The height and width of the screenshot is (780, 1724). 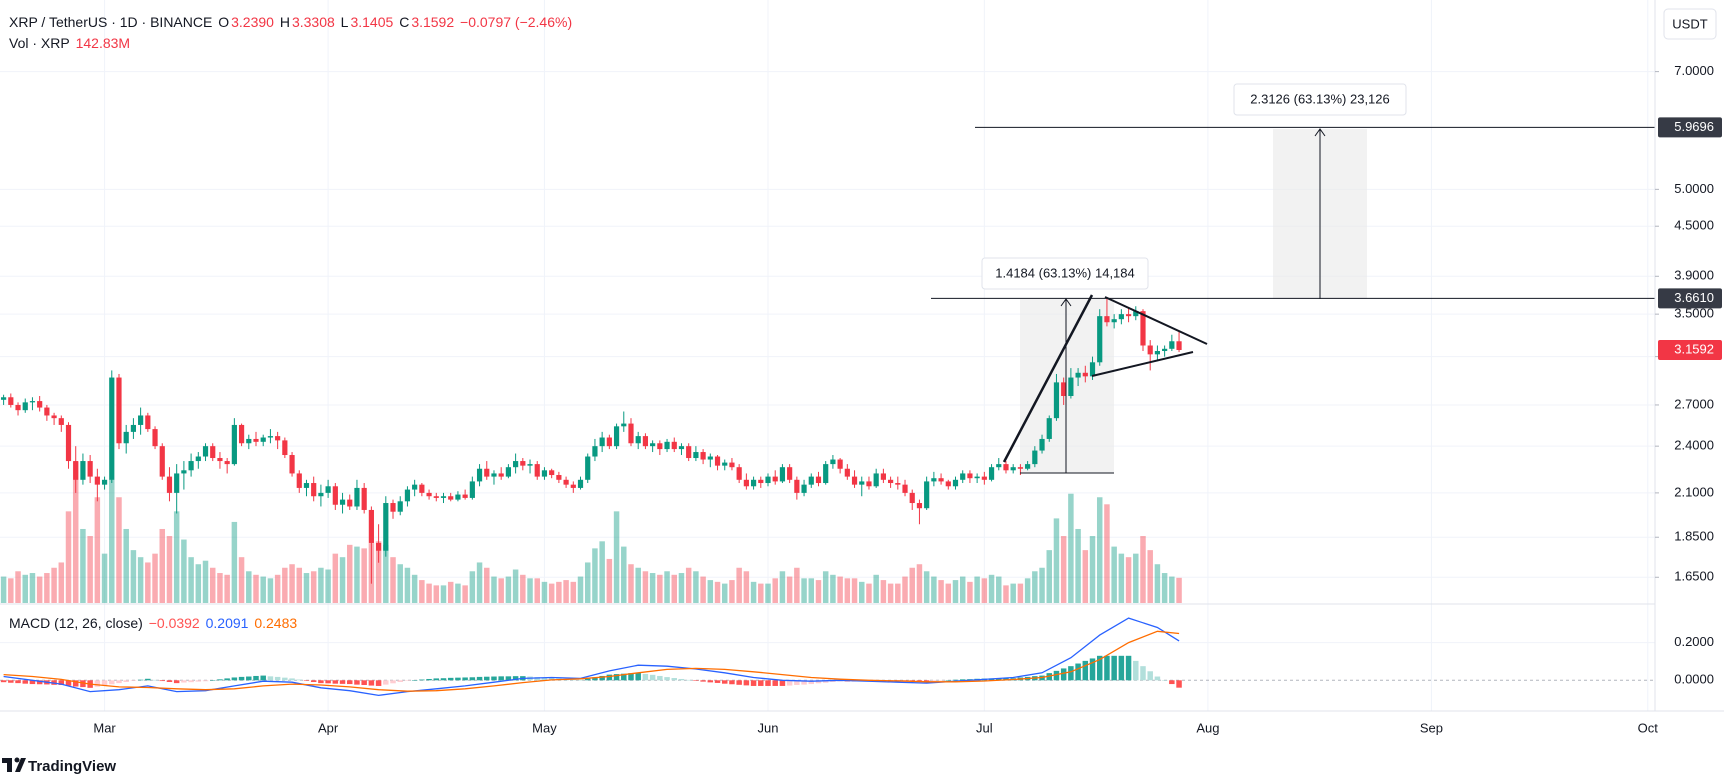 What do you see at coordinates (17, 760) in the screenshot?
I see `logo-mark` at bounding box center [17, 760].